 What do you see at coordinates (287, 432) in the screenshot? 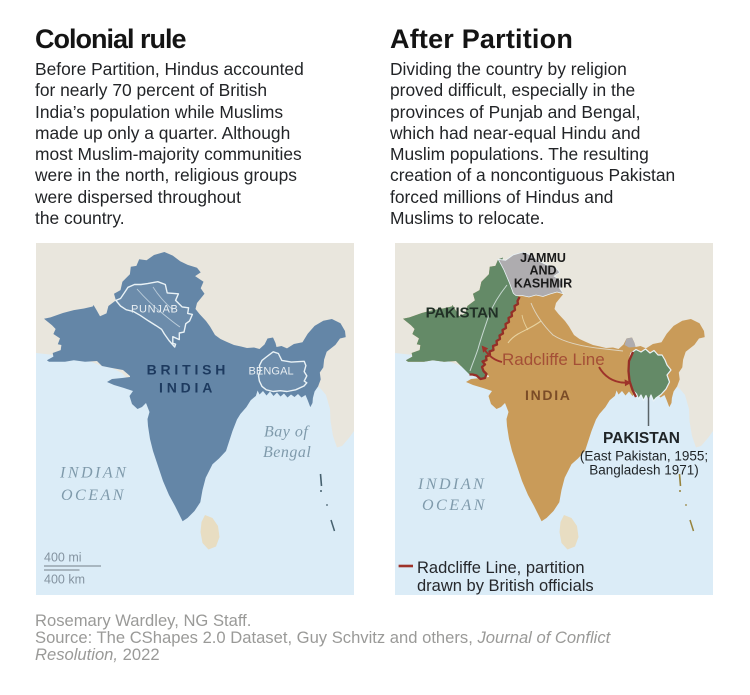
I see `svg-text: Bay of` at bounding box center [287, 432].